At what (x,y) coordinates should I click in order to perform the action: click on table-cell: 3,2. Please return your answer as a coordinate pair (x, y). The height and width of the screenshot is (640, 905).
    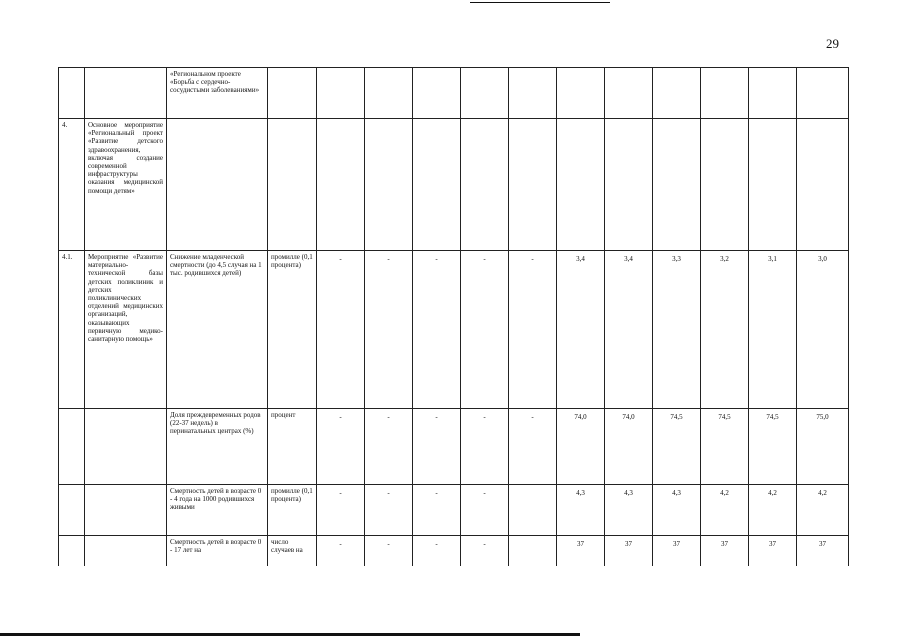
    Looking at the image, I should click on (724, 329).